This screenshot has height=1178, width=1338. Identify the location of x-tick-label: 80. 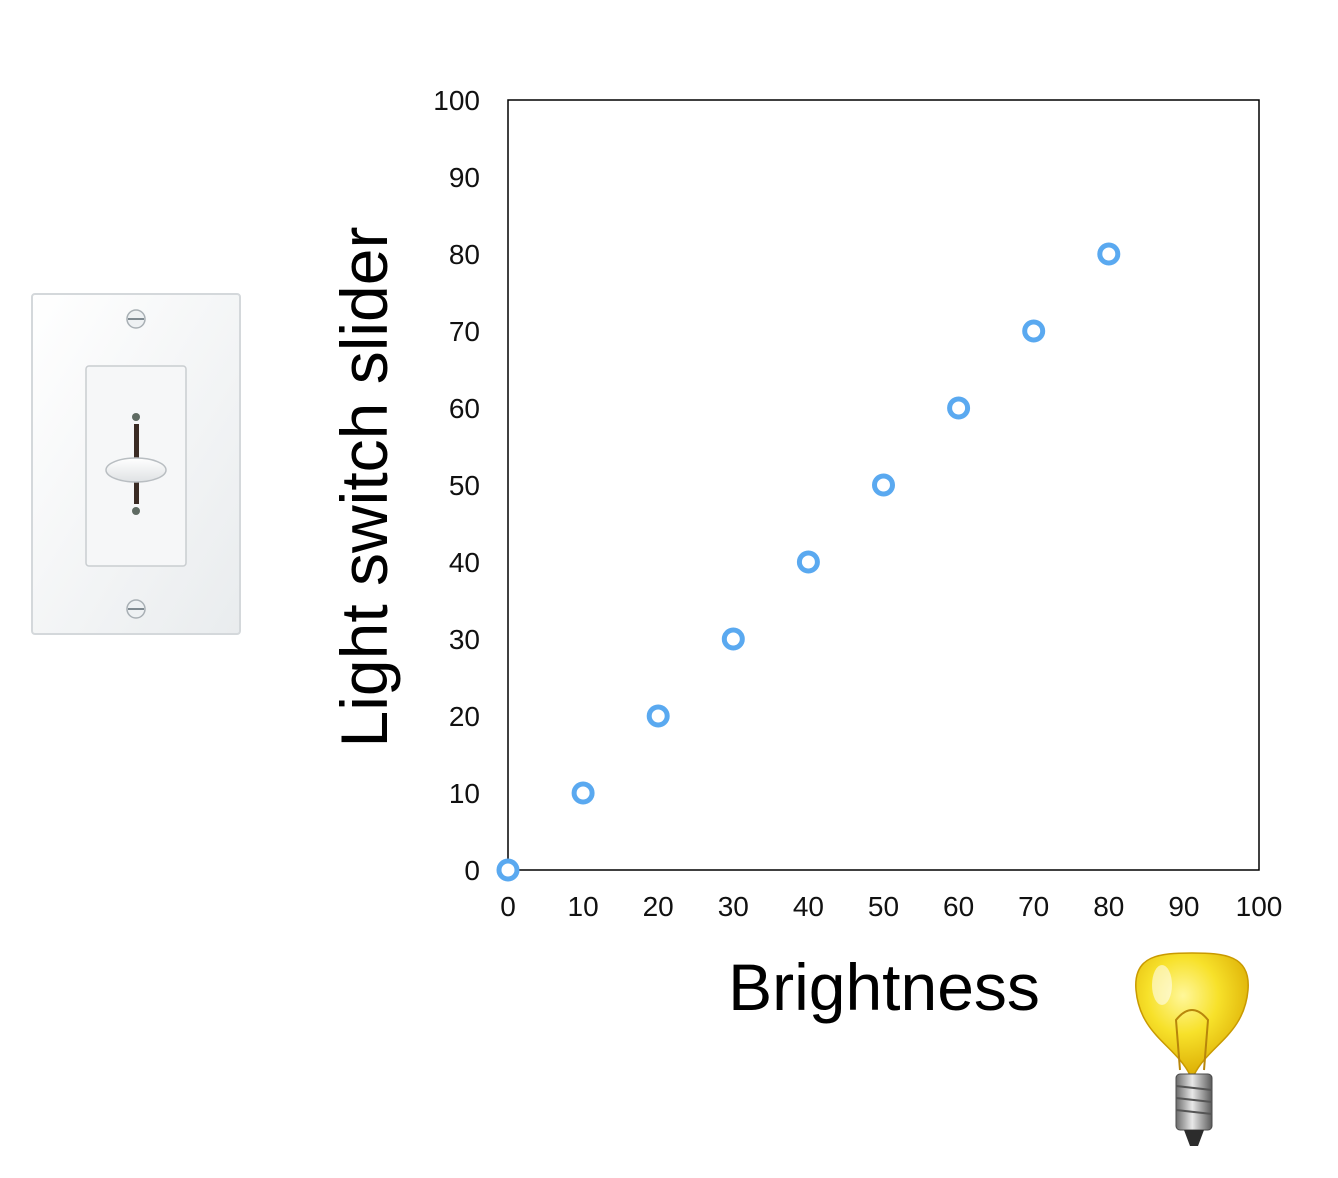
(1108, 906).